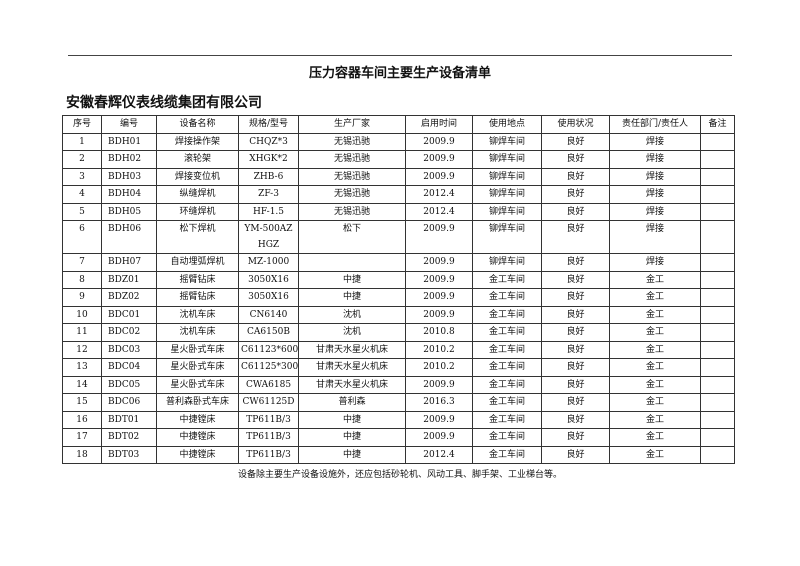 Image resolution: width=800 pixels, height=566 pixels. I want to click on table-cell: 4, so click(82, 194).